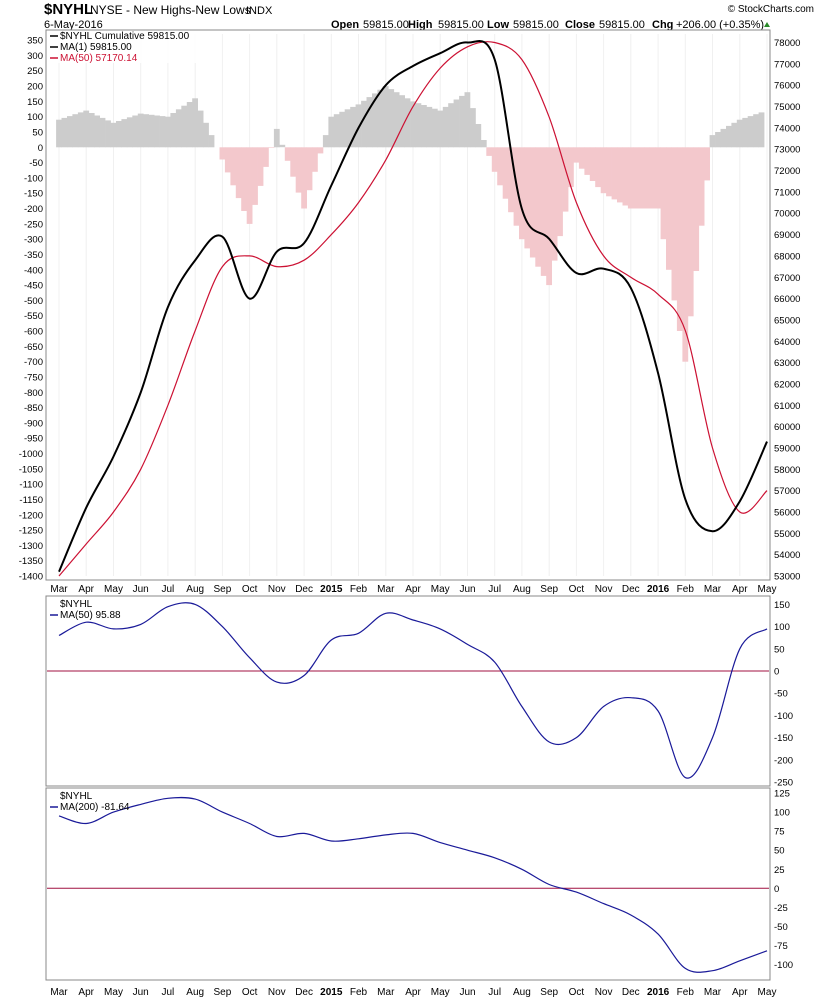  I want to click on right-tick-label: 57000, so click(787, 491).